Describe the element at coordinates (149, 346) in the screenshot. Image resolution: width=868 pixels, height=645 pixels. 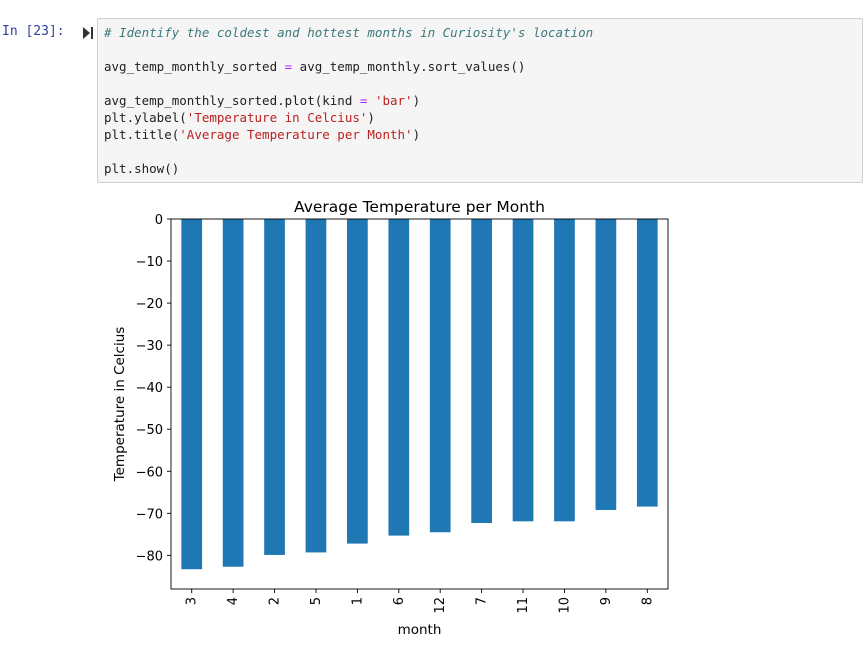
I see `y-tick-label: −30` at that location.